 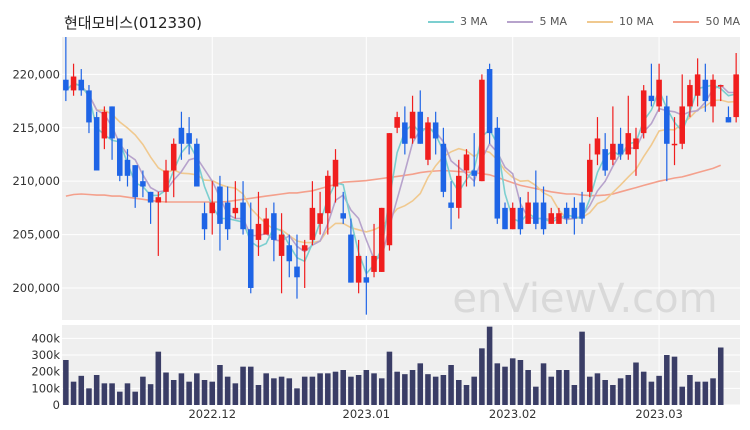 I want to click on date-tick-label: 2023.01, so click(x=367, y=414).